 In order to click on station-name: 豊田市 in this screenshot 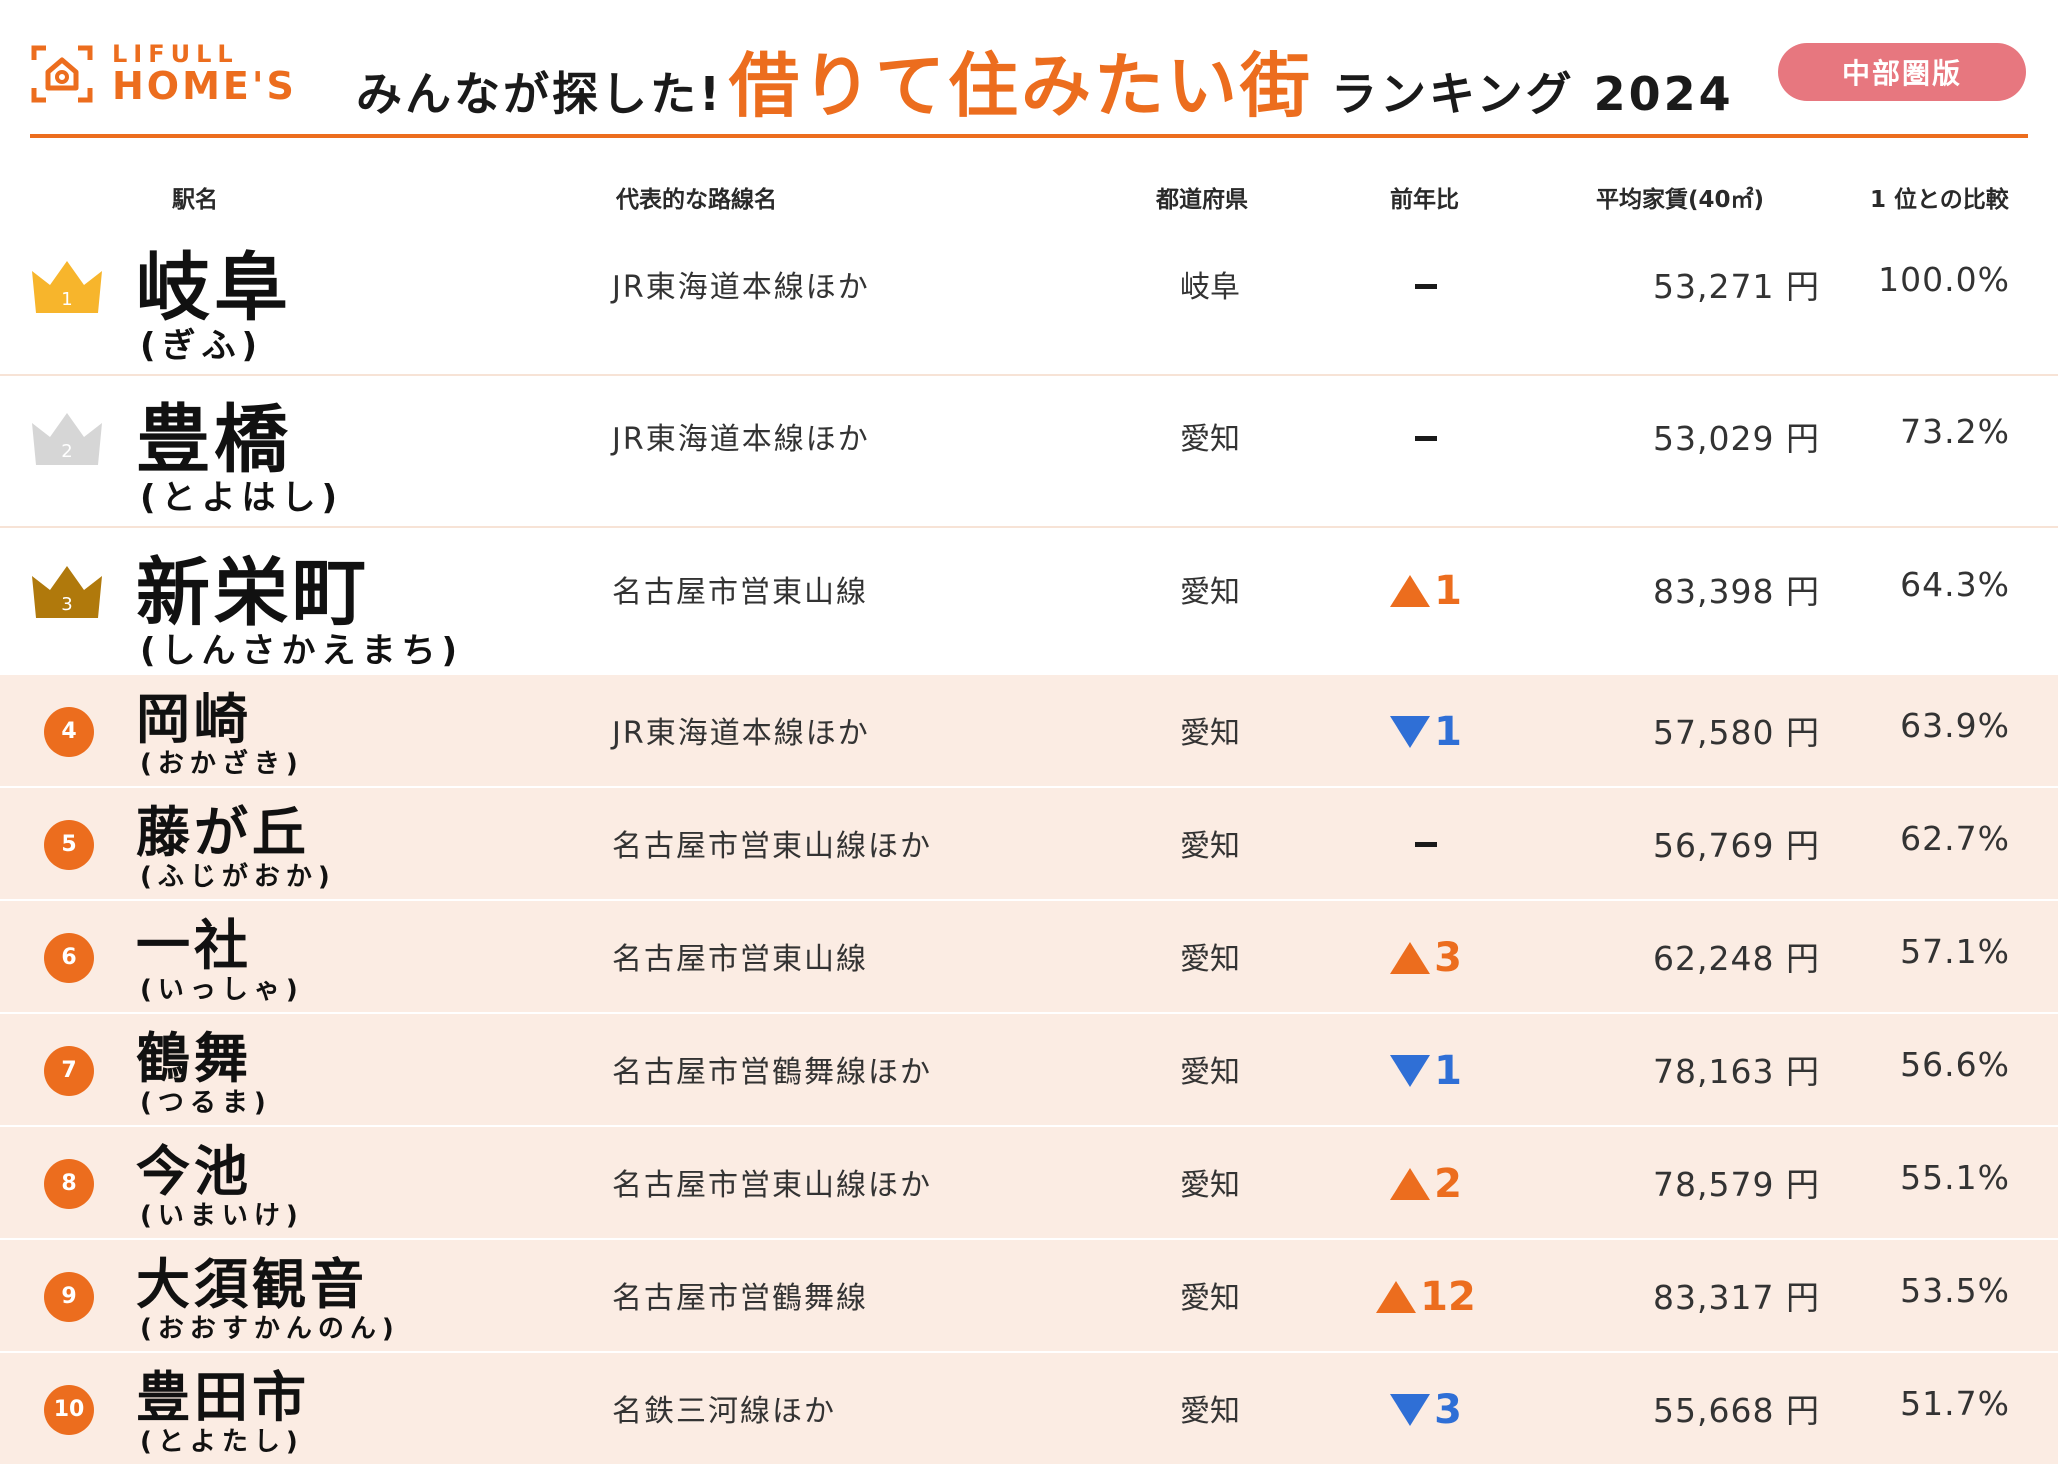, I will do `click(223, 1397)`.